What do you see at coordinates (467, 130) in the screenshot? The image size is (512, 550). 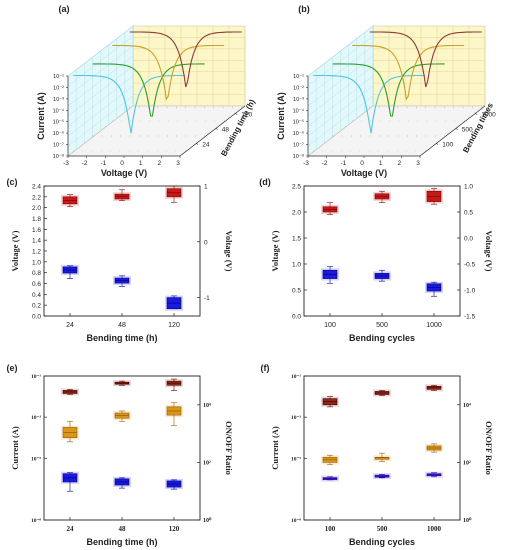 I see `z-tick-label: 500` at bounding box center [467, 130].